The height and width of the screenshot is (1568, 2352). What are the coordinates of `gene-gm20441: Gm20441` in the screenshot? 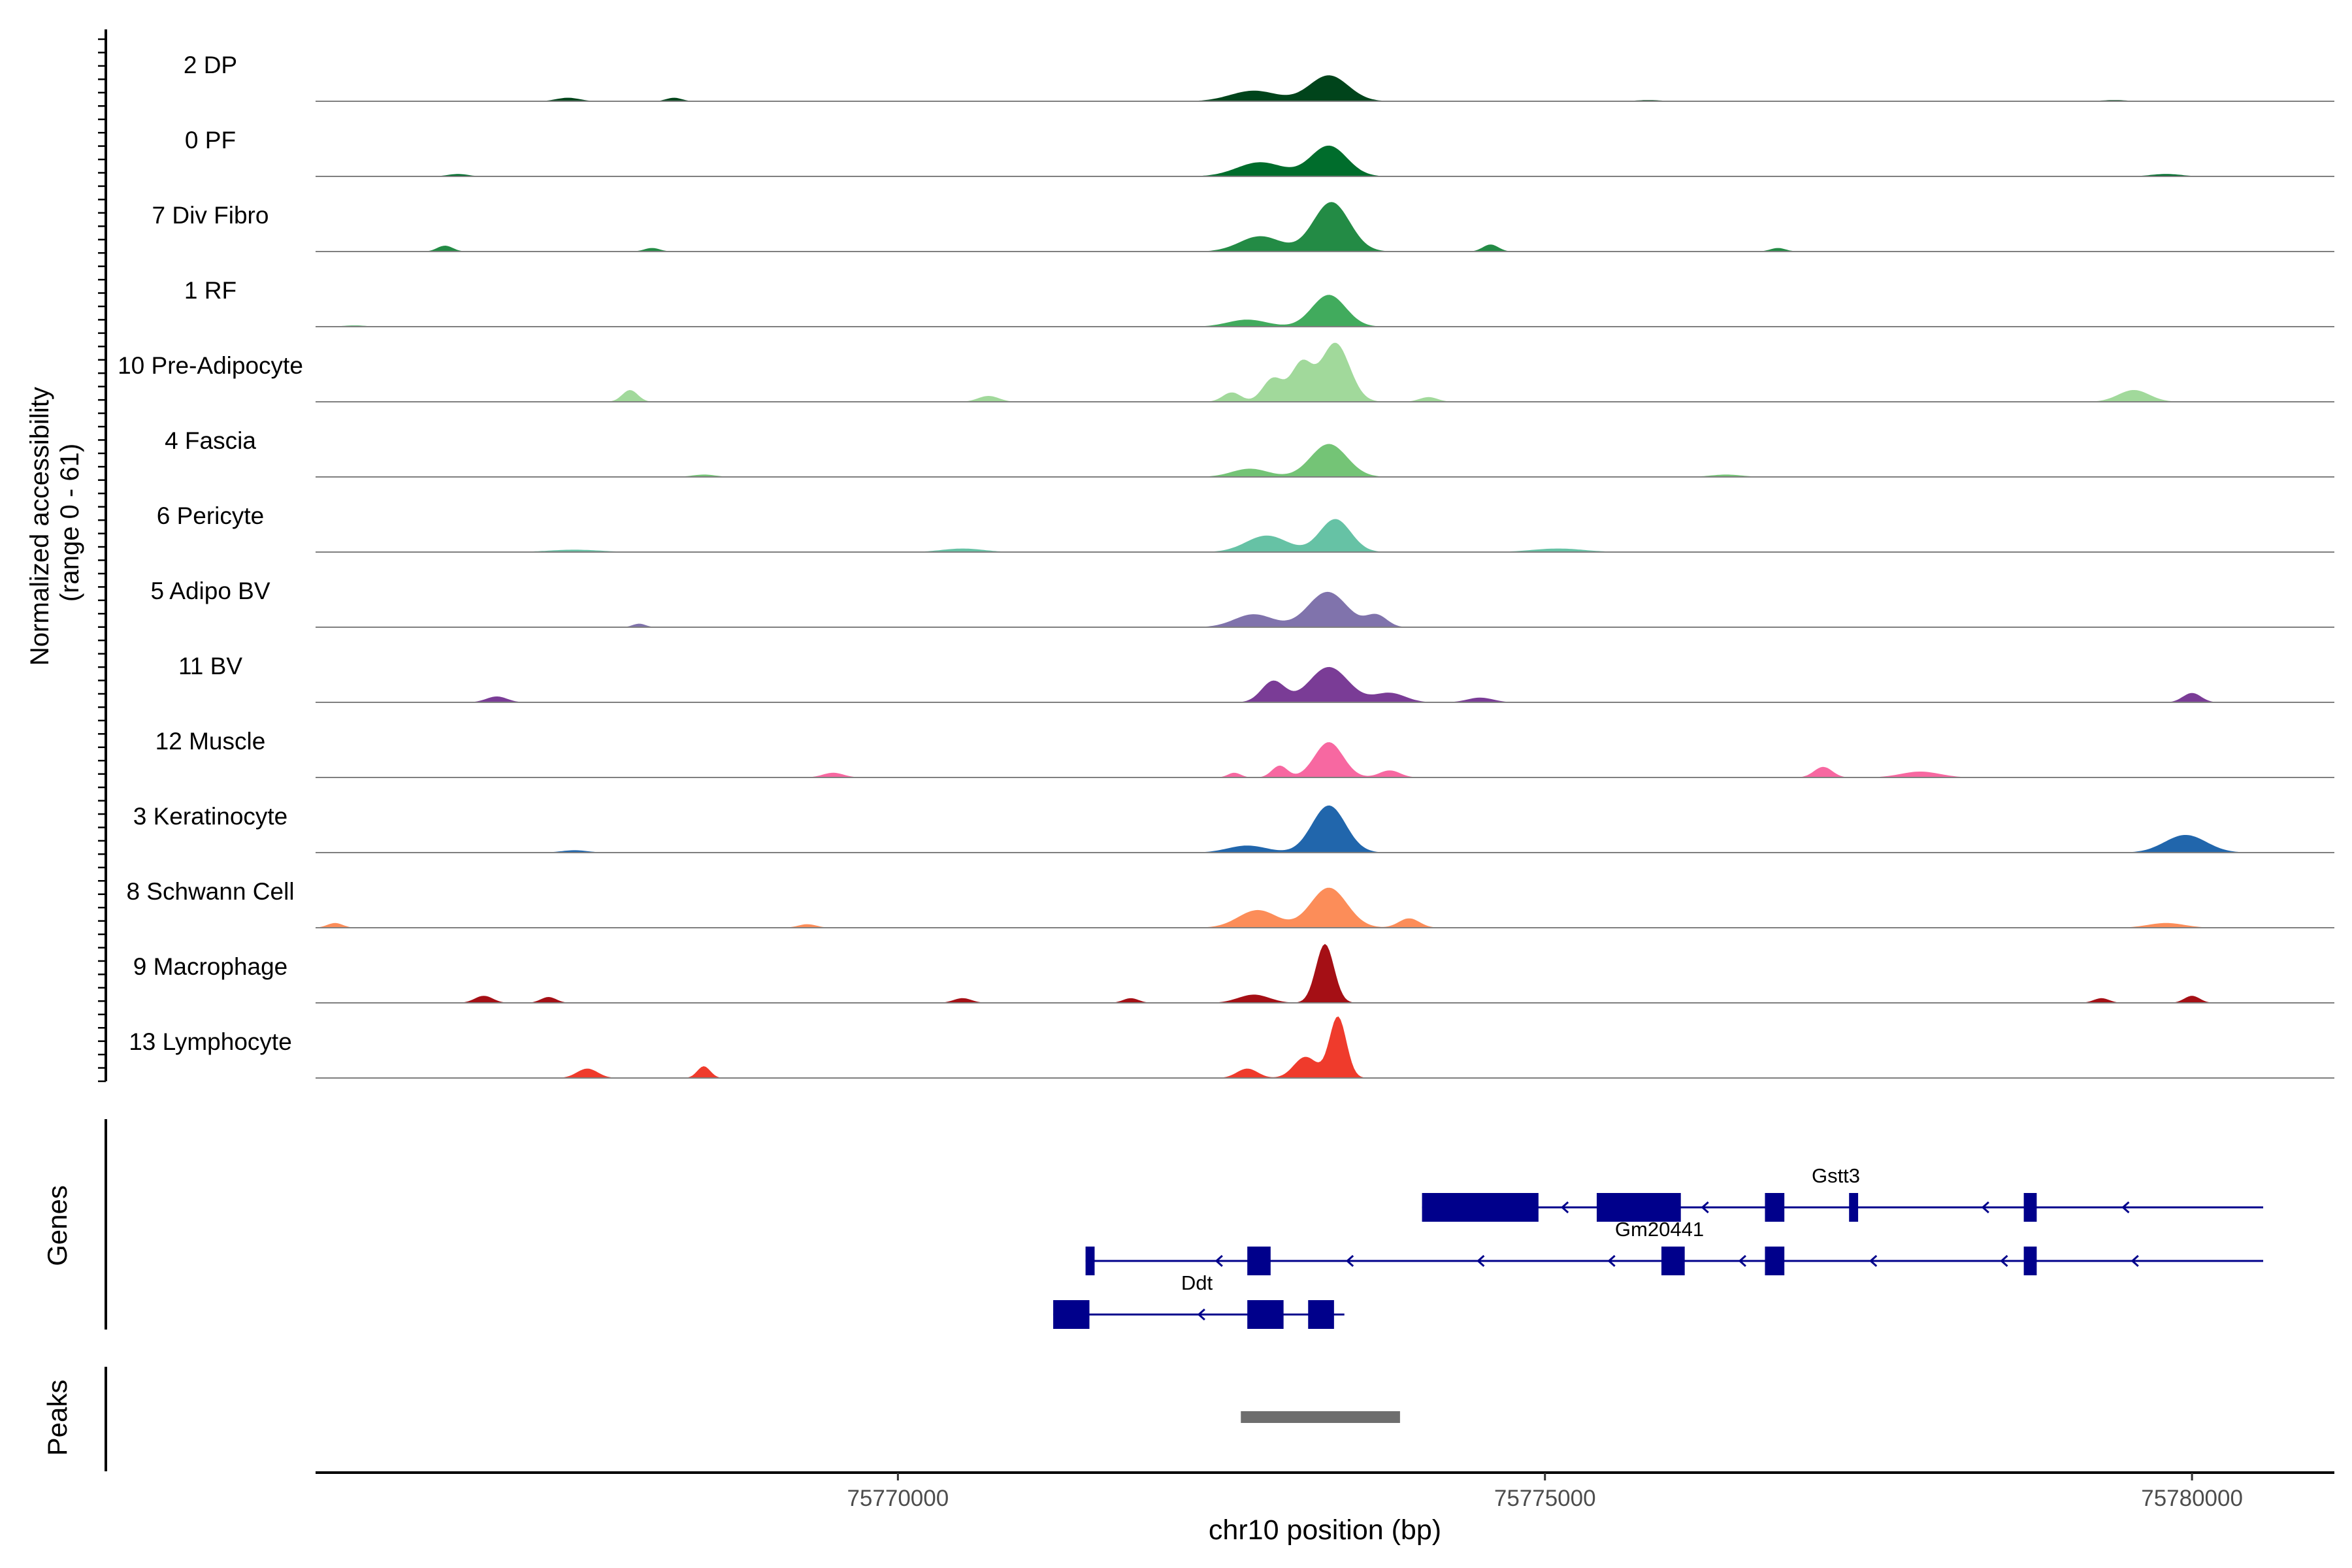 It's located at (1674, 1246).